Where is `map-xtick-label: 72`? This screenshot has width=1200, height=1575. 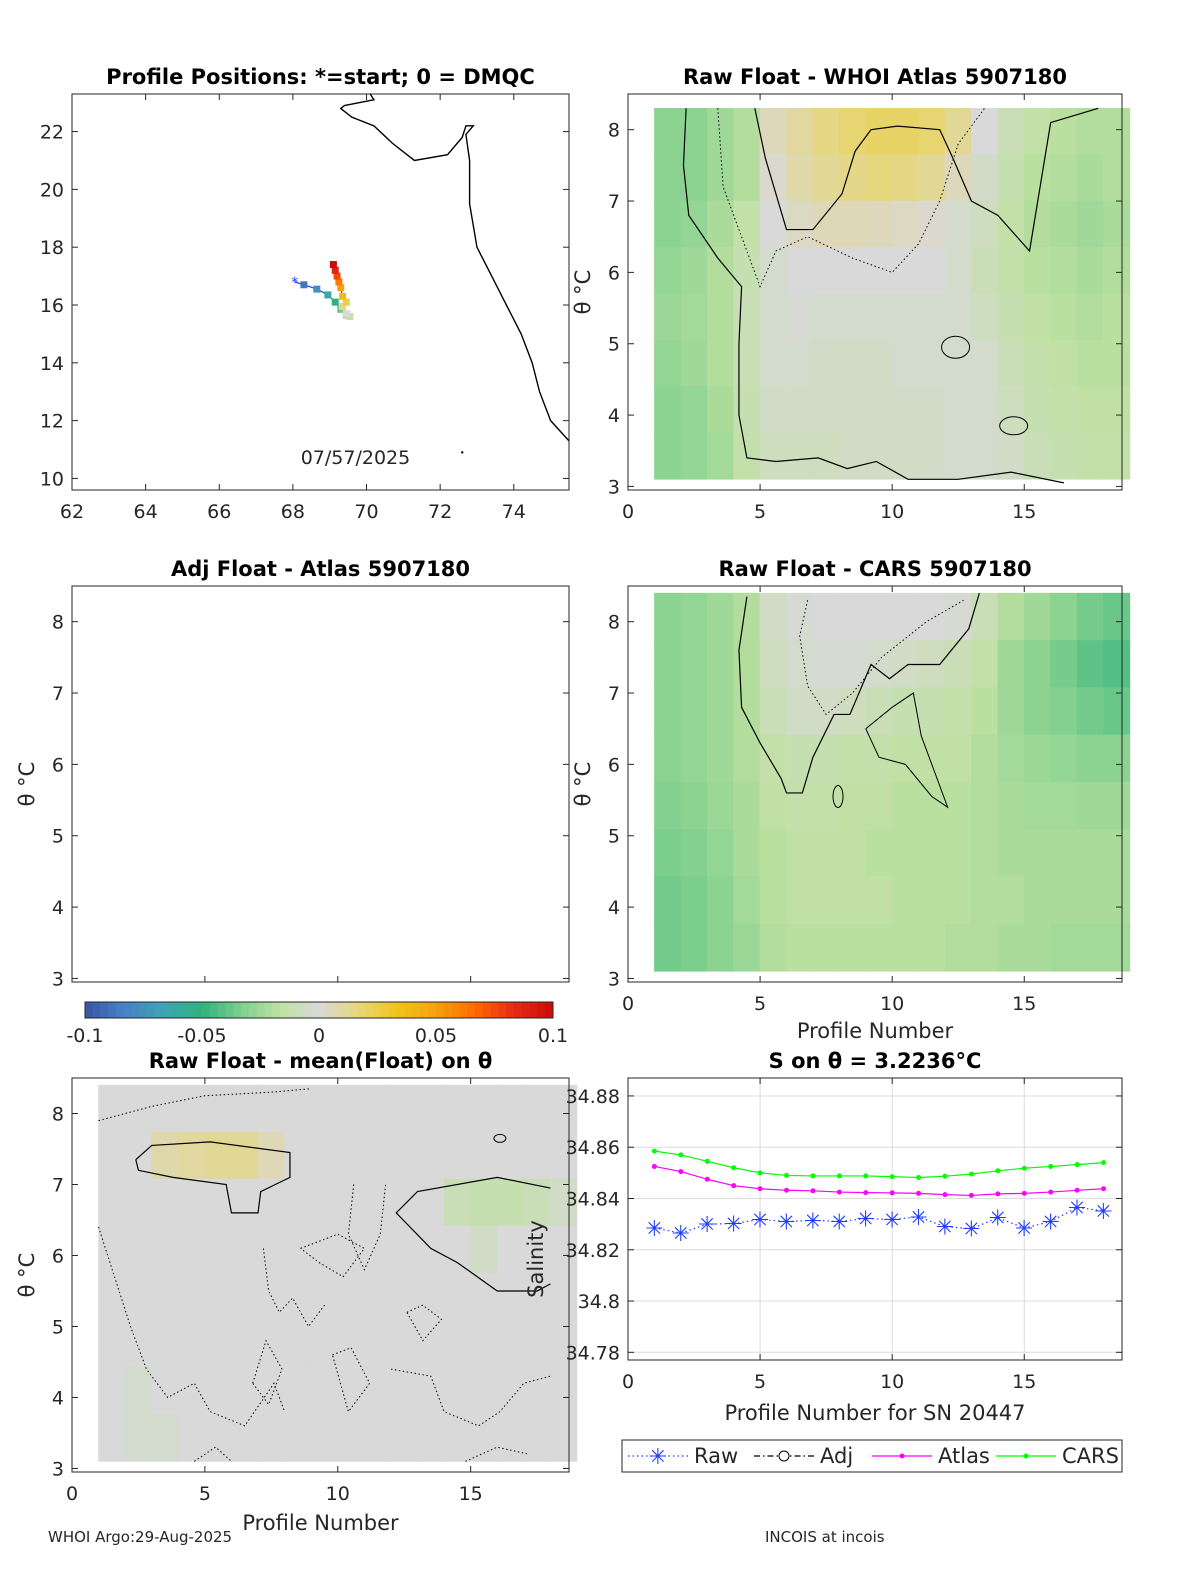 map-xtick-label: 72 is located at coordinates (440, 512).